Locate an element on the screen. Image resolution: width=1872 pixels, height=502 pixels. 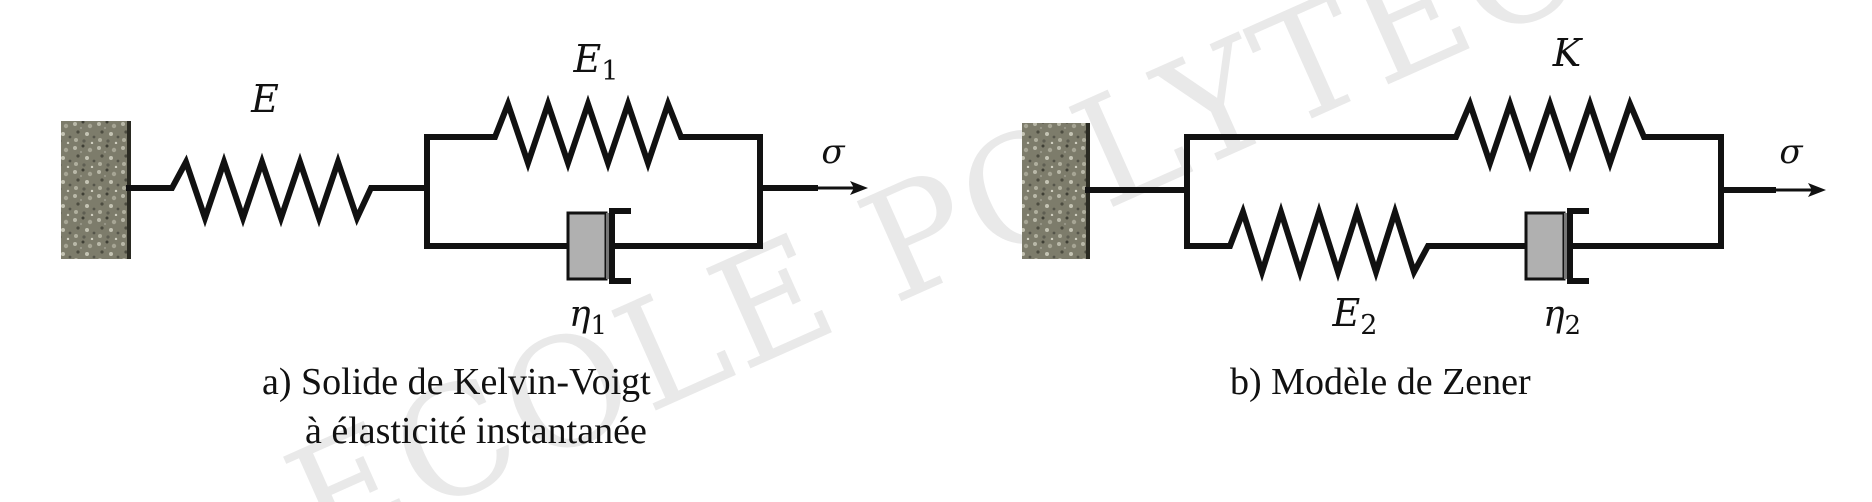
spring-e2 is located at coordinates (1356, 242).